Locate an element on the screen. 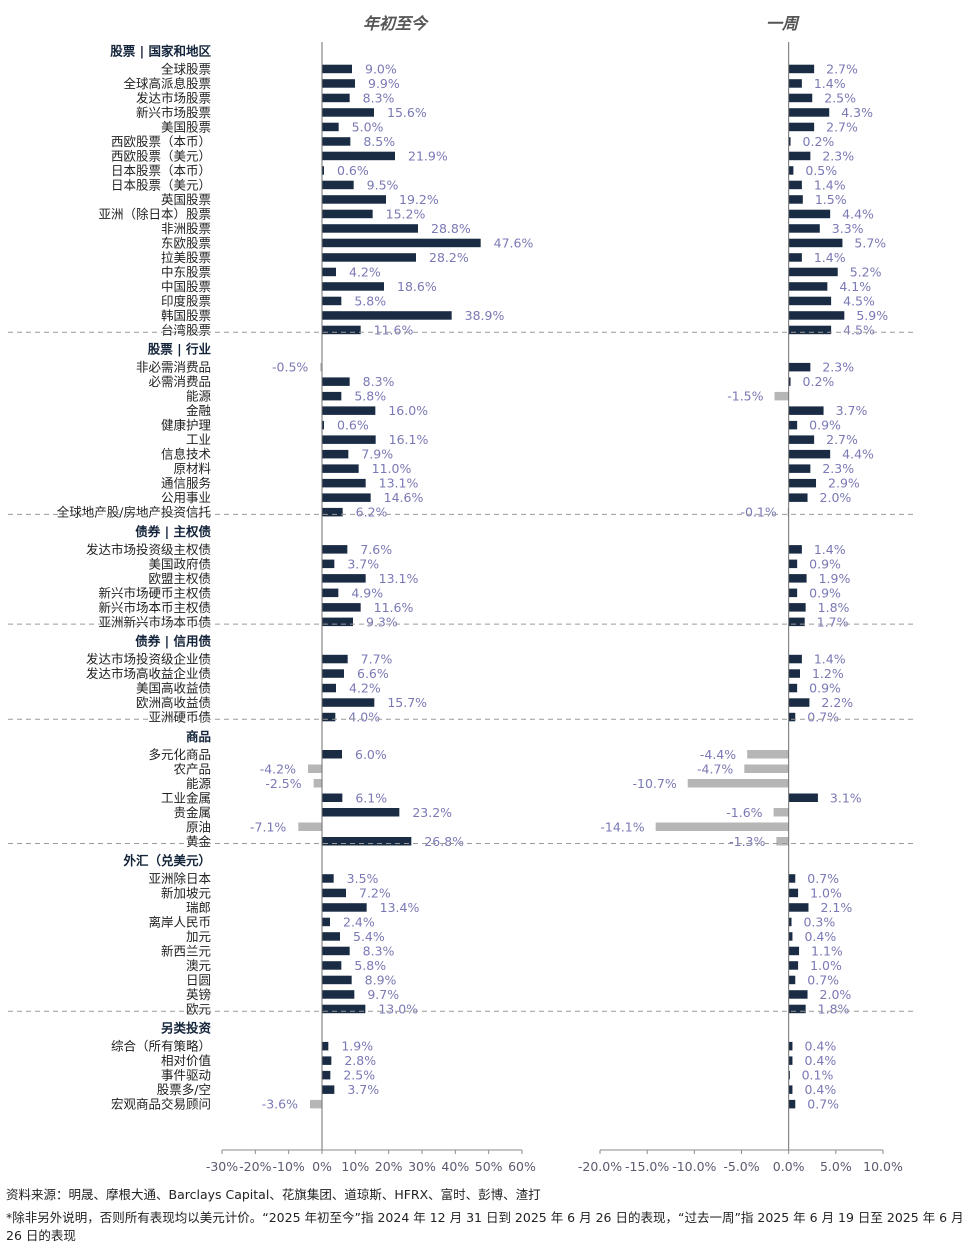 This screenshot has width=978, height=1247. week-value-label: 0.3% is located at coordinates (819, 921).